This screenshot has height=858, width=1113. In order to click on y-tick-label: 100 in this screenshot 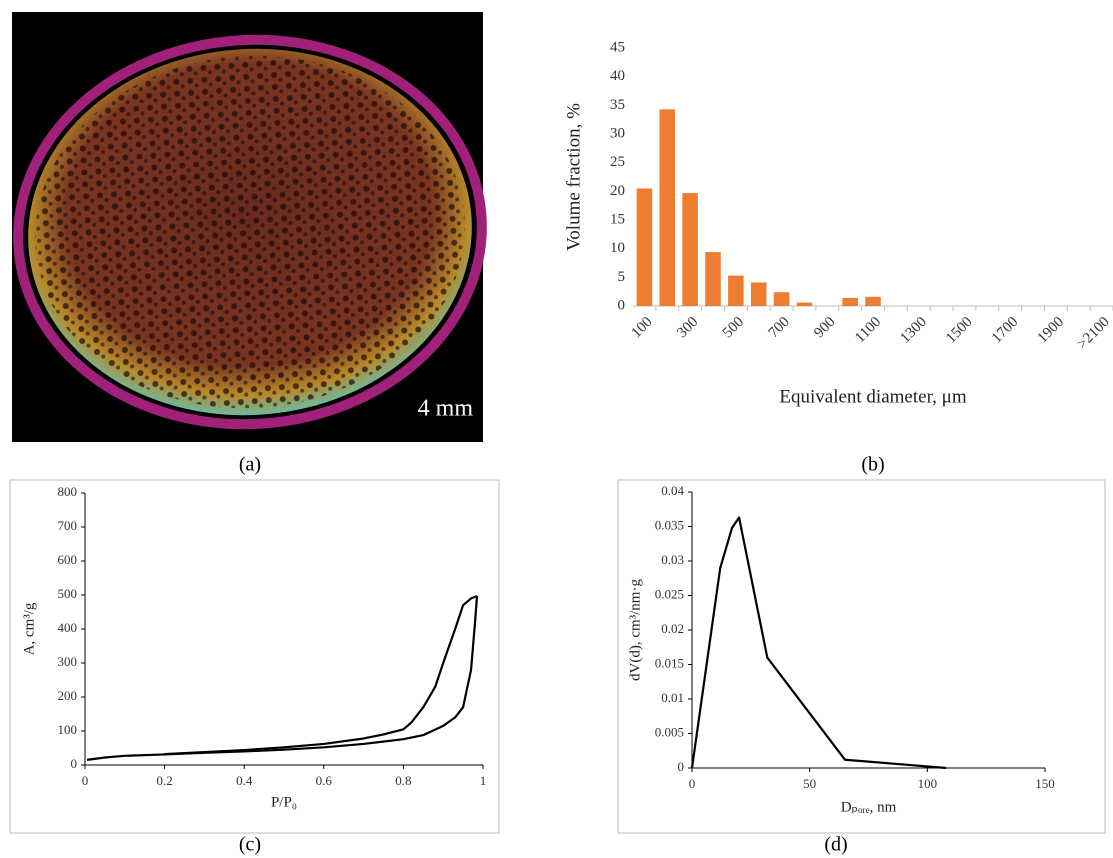, I will do `click(68, 729)`.